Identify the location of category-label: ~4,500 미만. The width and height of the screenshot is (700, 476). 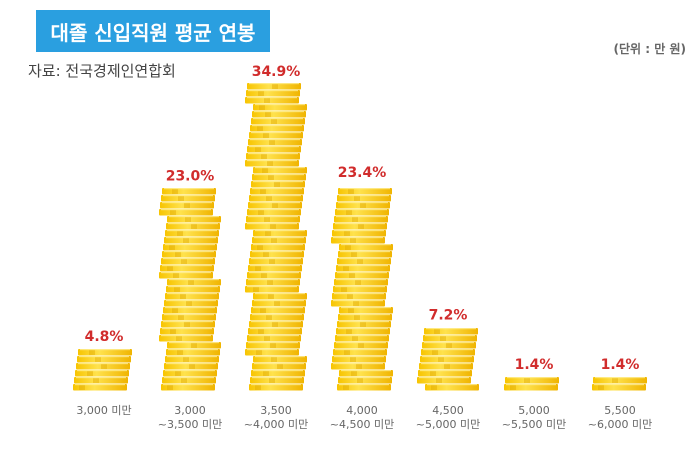
(362, 424).